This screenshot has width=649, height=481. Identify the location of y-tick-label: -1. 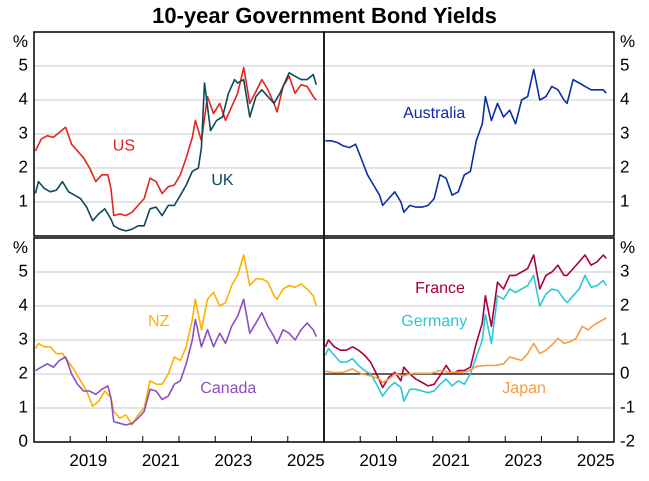
(628, 406).